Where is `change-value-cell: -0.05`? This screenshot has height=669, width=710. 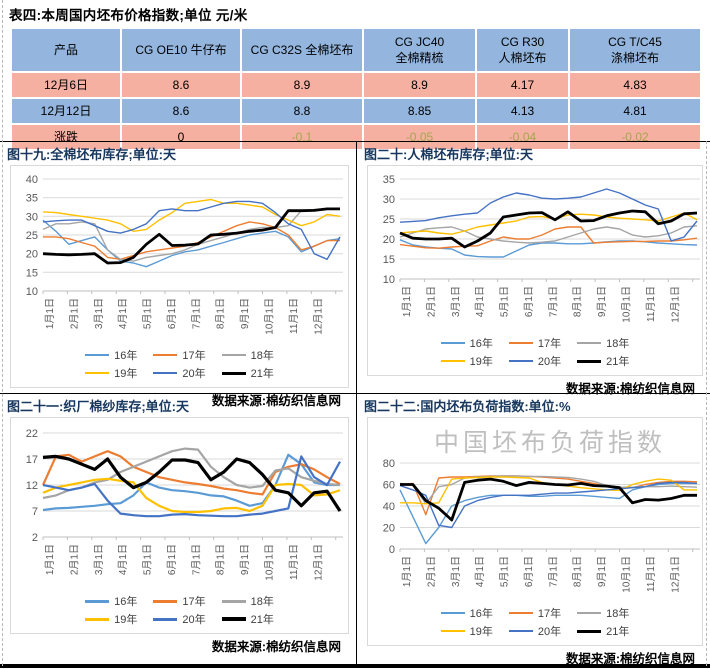 change-value-cell: -0.05 is located at coordinates (419, 137).